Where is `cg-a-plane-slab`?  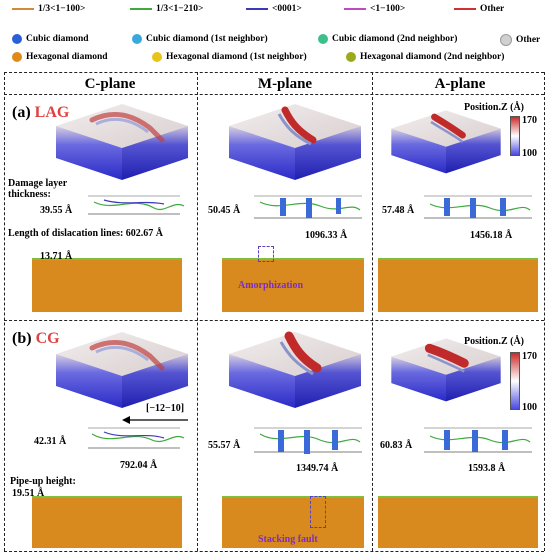 cg-a-plane-slab is located at coordinates (458, 522).